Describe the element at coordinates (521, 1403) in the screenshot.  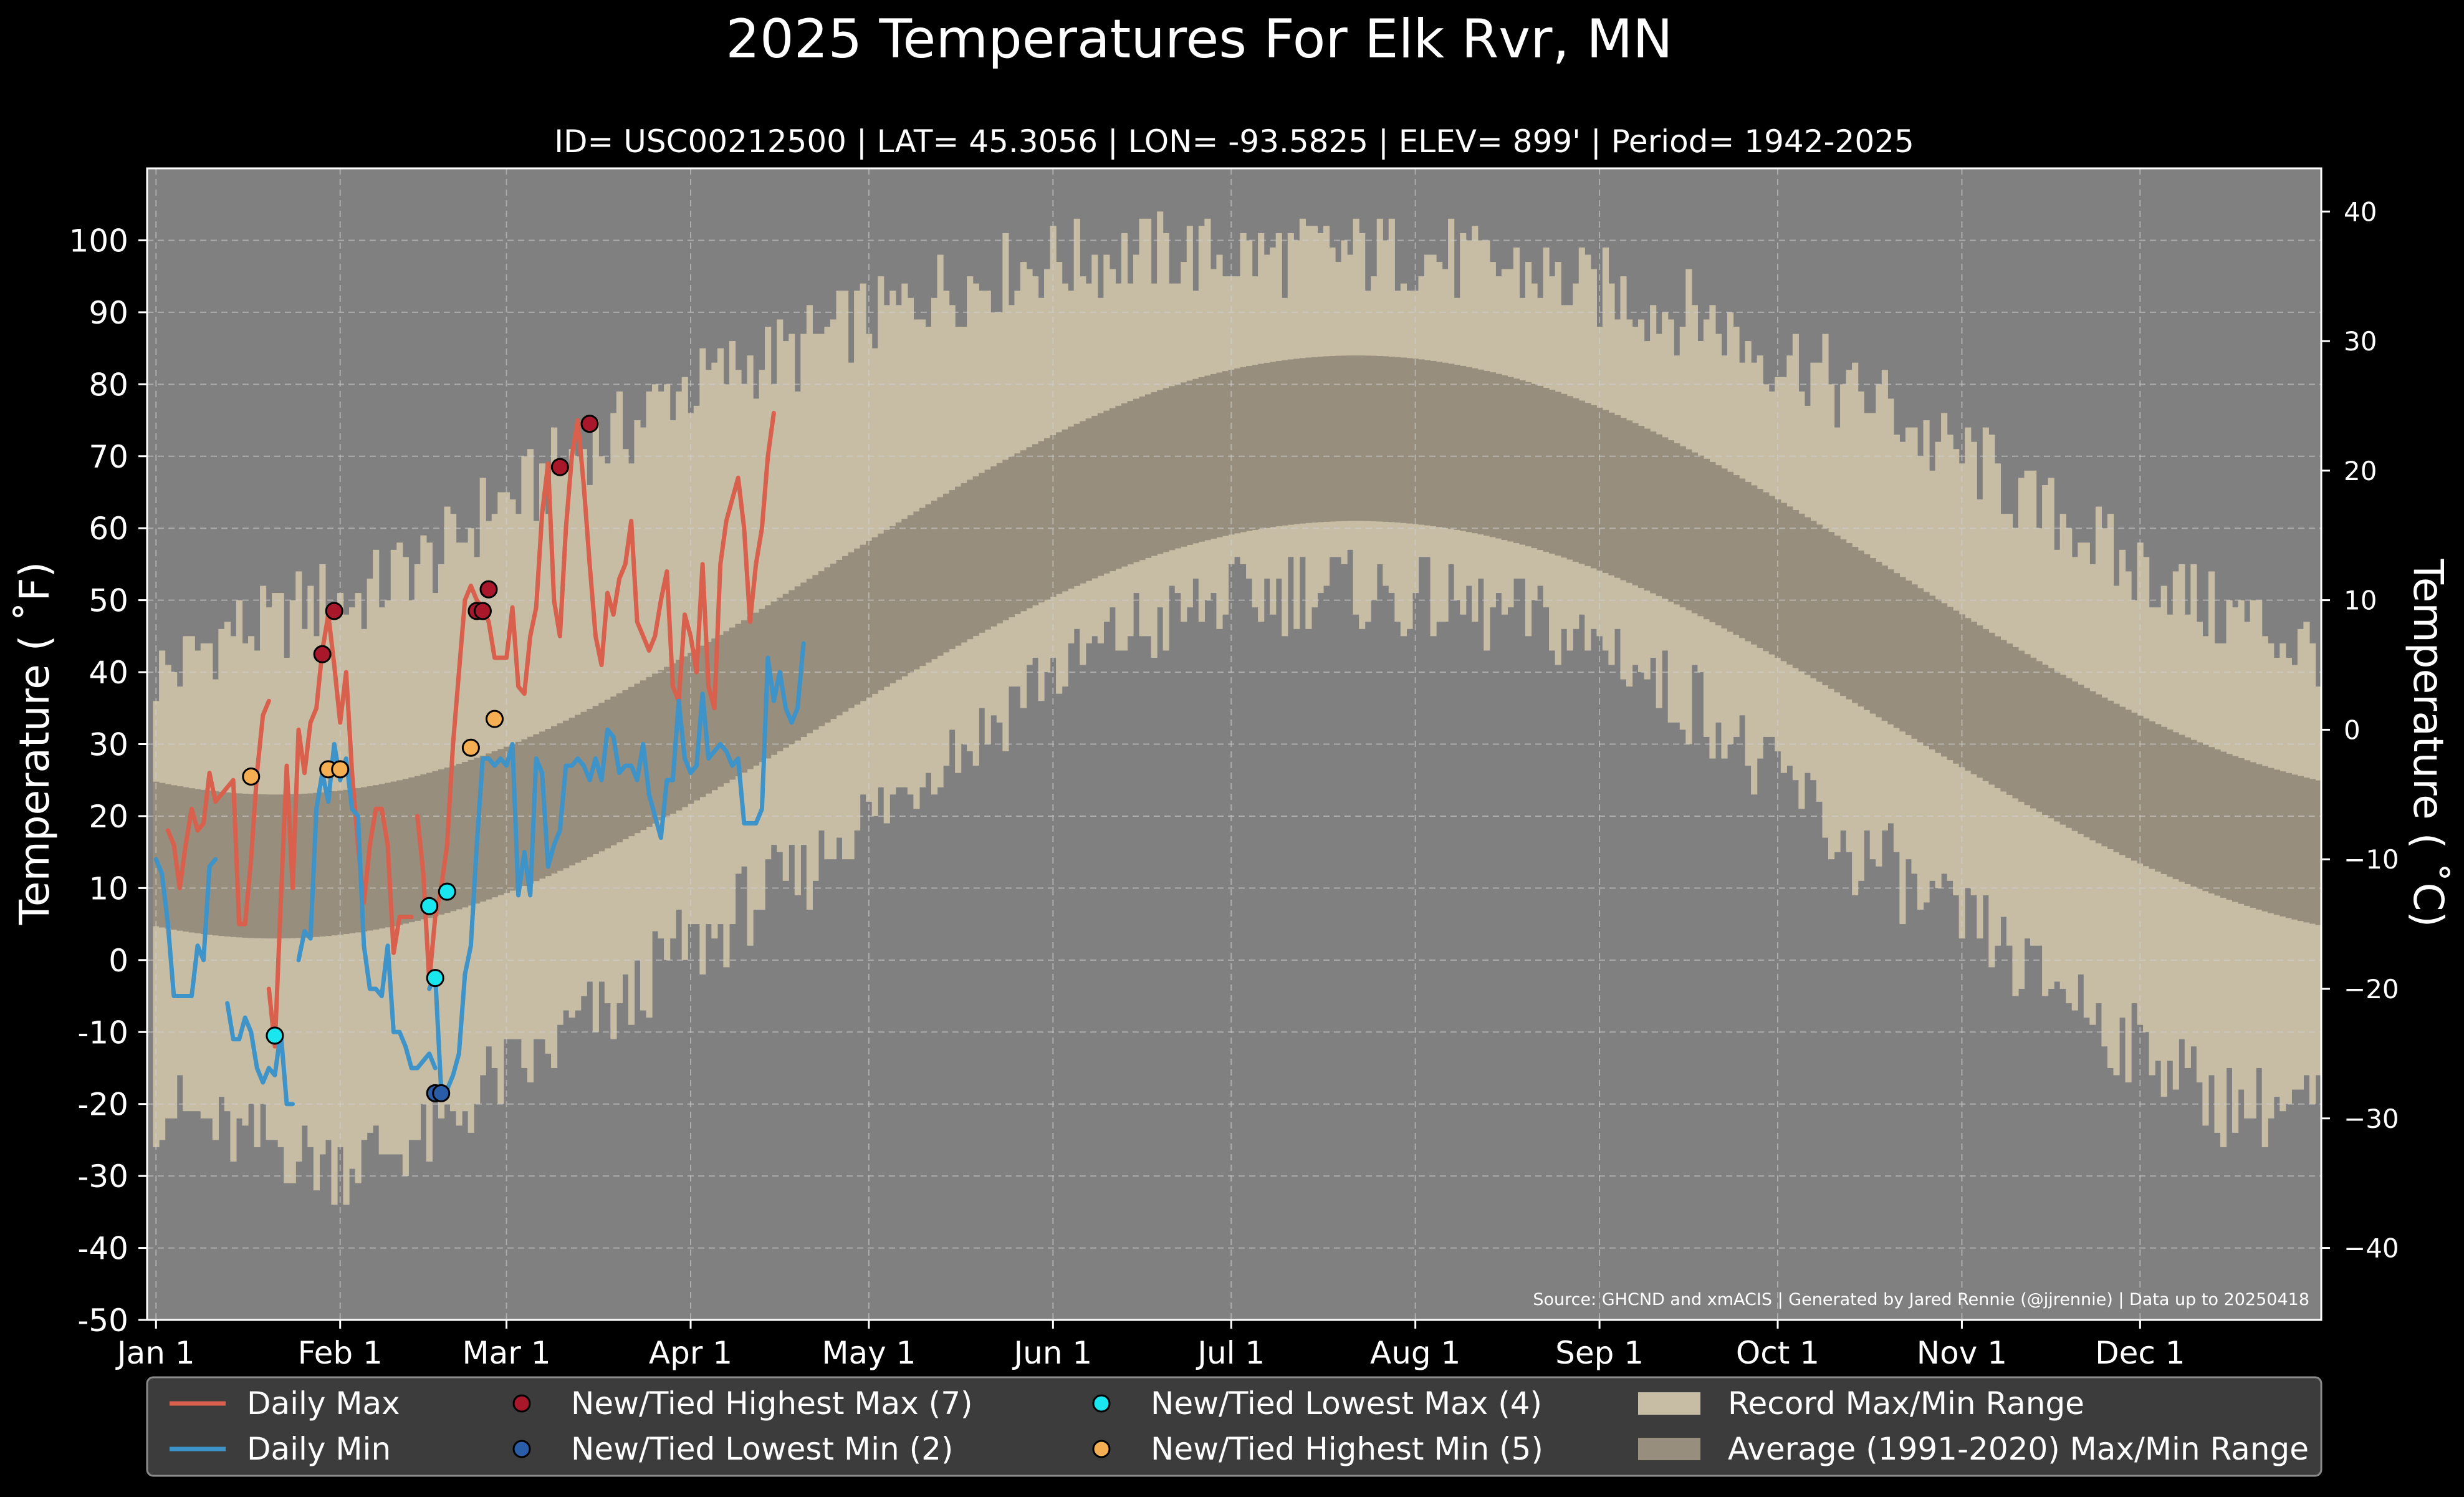
I see `legend-marker-swatch` at that location.